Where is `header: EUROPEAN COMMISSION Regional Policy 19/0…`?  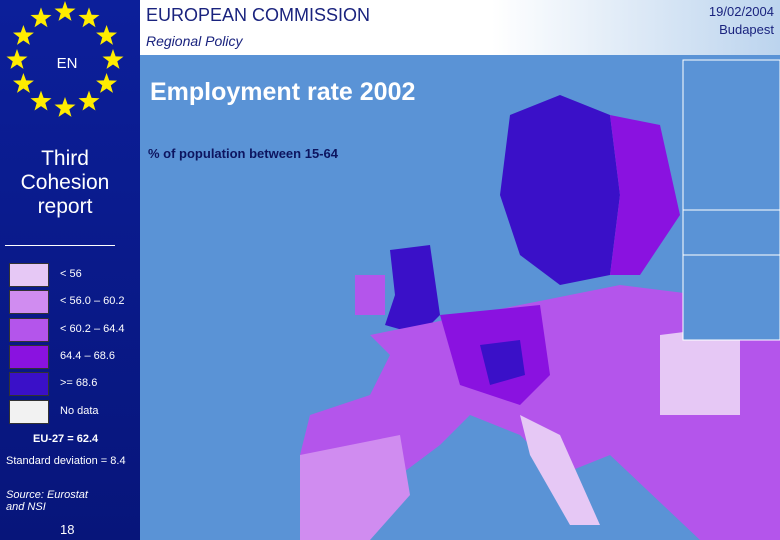 header: EUROPEAN COMMISSION Regional Policy 19/0… is located at coordinates (460, 27).